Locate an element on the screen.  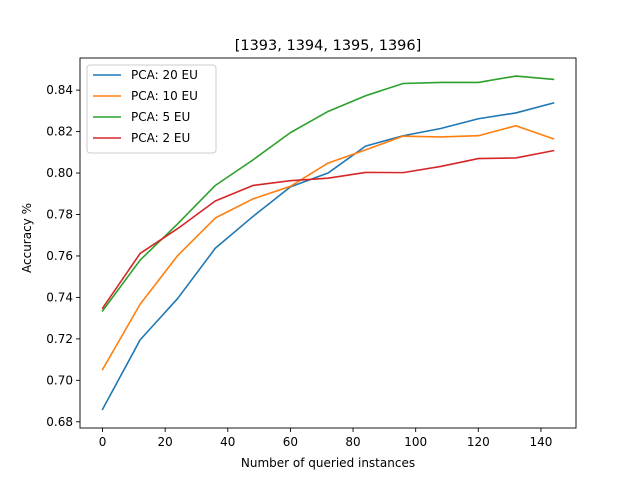
y-tick-label: 0.68 is located at coordinates (59, 422).